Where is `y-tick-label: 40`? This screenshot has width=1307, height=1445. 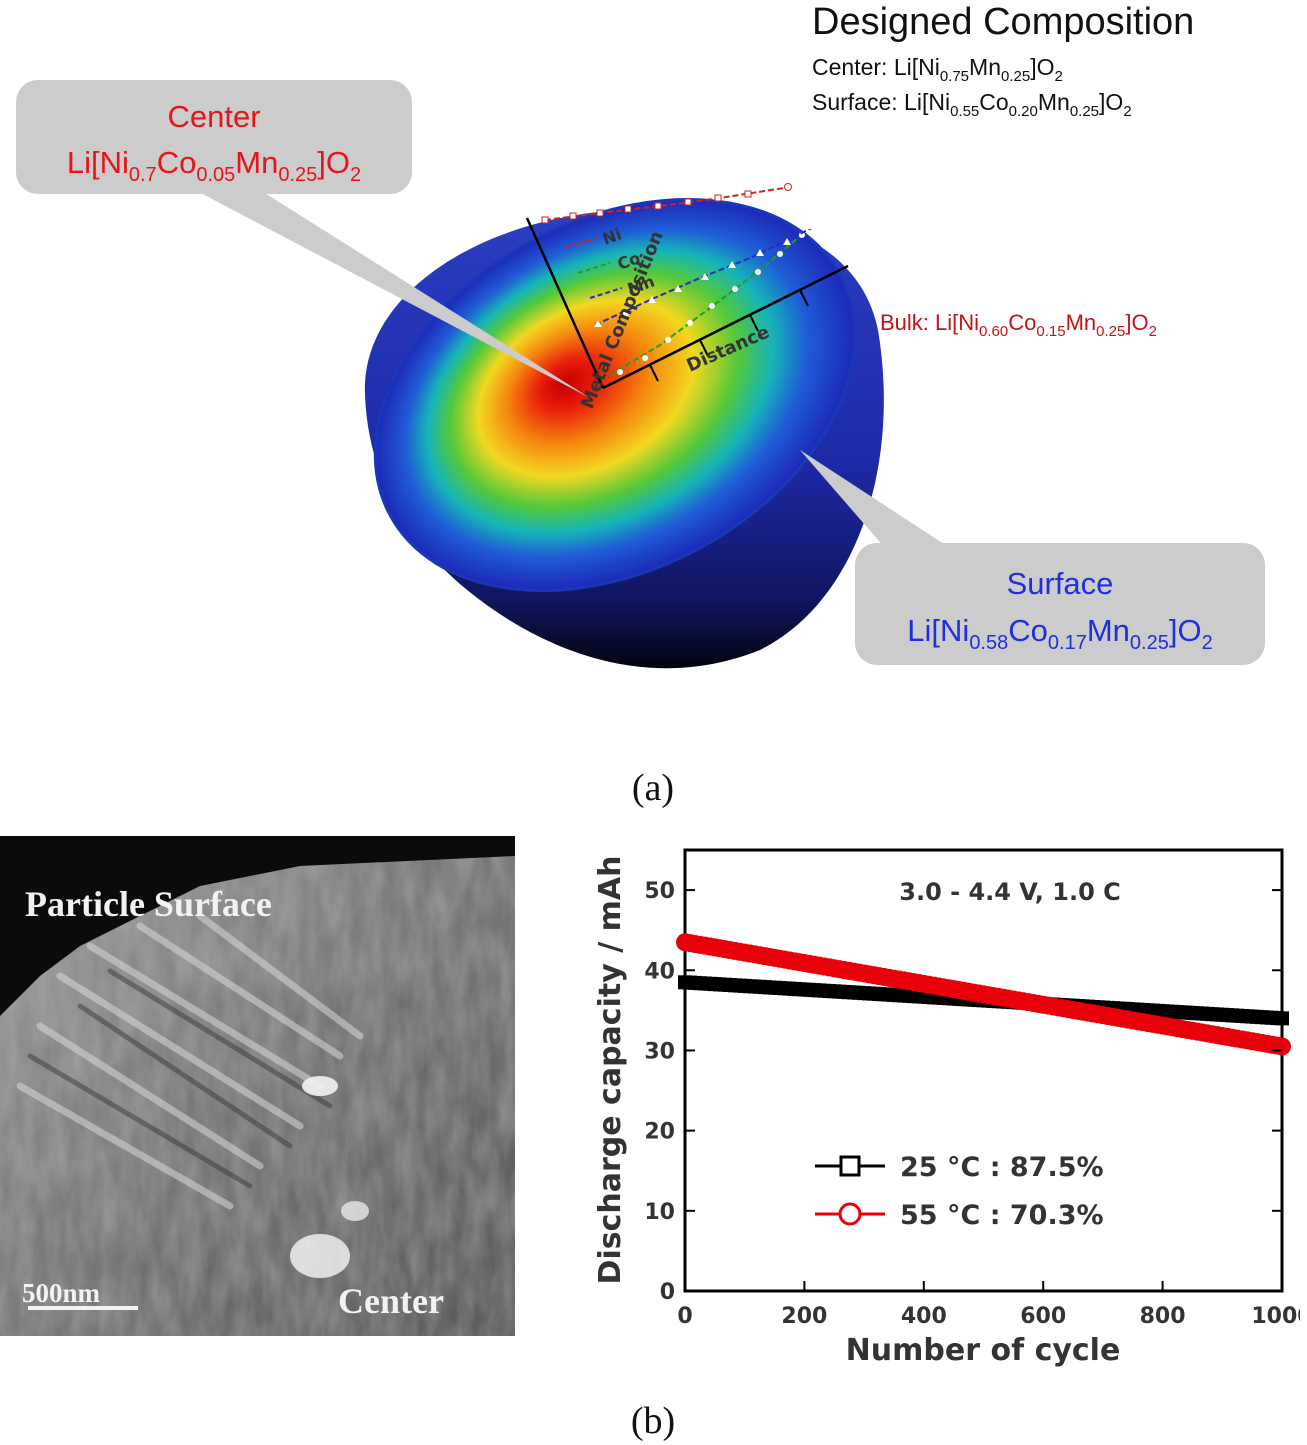 y-tick-label: 40 is located at coordinates (659, 971).